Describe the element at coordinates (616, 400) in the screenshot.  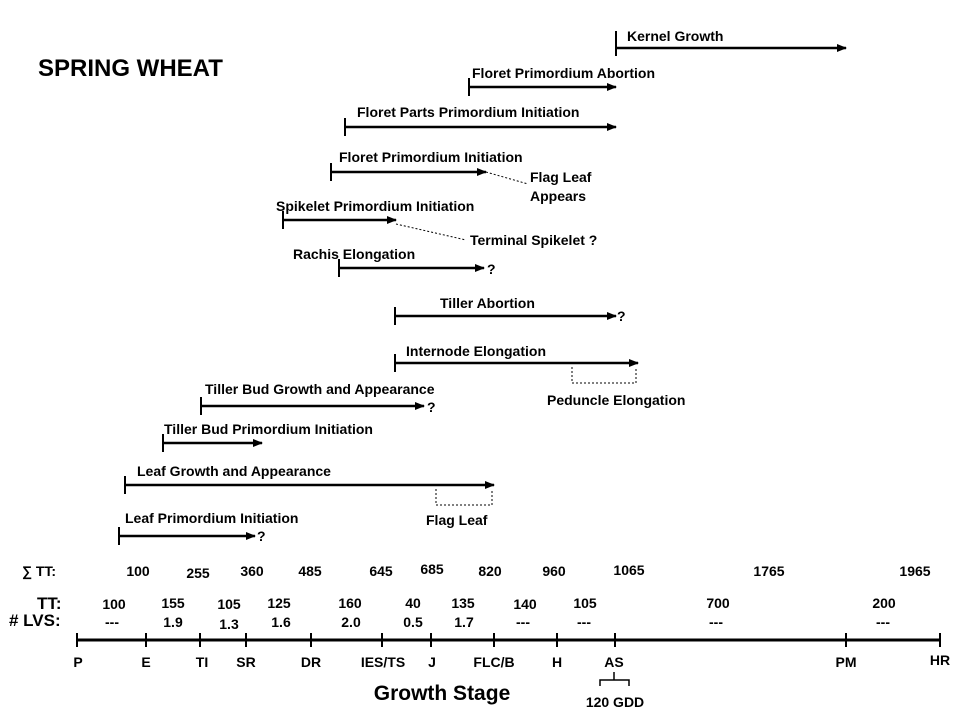
I see `peduncle-elongation-label: Peduncle Elongation` at that location.